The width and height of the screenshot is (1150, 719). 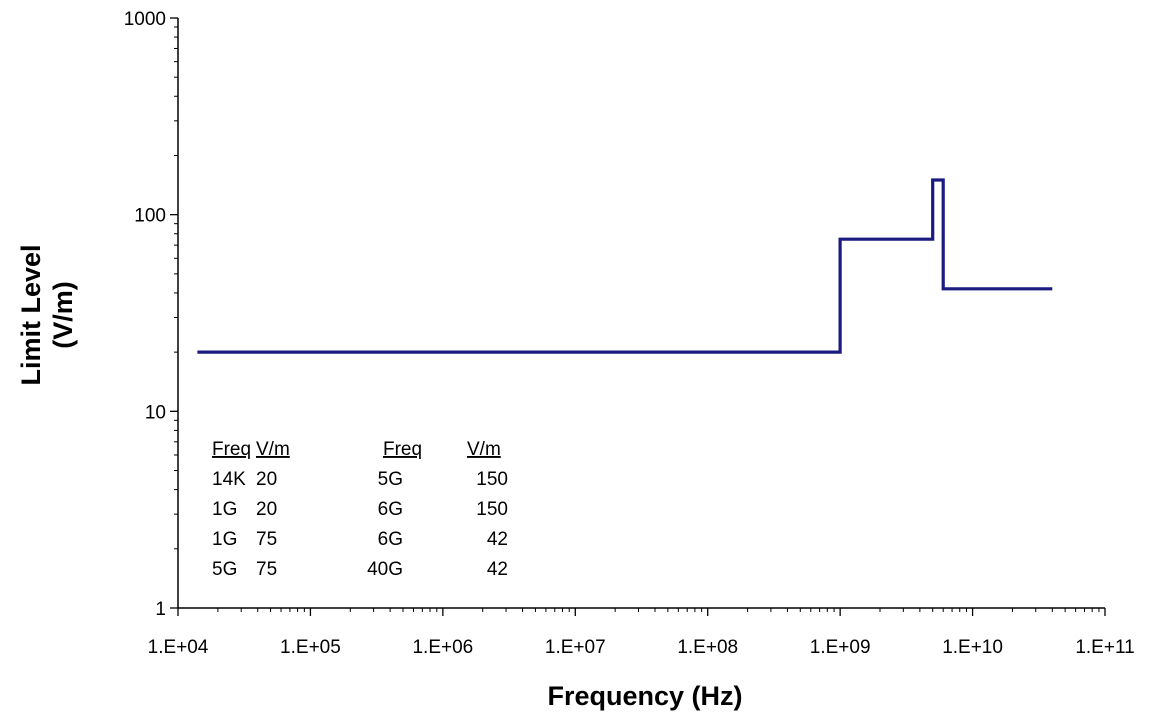 What do you see at coordinates (155, 412) in the screenshot?
I see `y-tick-label: 10` at bounding box center [155, 412].